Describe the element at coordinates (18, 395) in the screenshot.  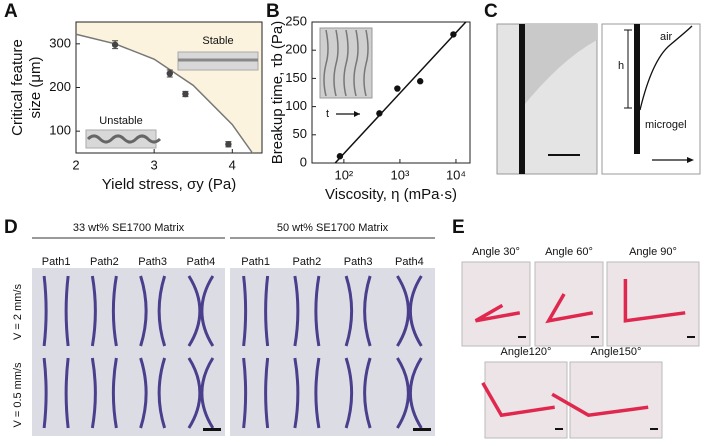
I see `row-label: V = 0.5 mm/s` at that location.